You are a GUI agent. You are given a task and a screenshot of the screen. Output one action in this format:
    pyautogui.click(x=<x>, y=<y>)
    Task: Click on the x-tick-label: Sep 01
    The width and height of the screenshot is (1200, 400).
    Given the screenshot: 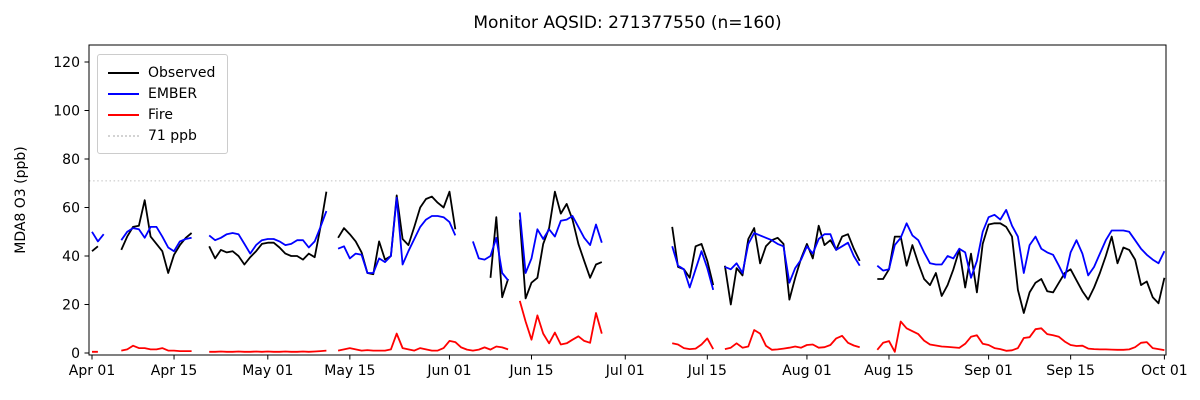 What is the action you would take?
    pyautogui.click(x=988, y=371)
    